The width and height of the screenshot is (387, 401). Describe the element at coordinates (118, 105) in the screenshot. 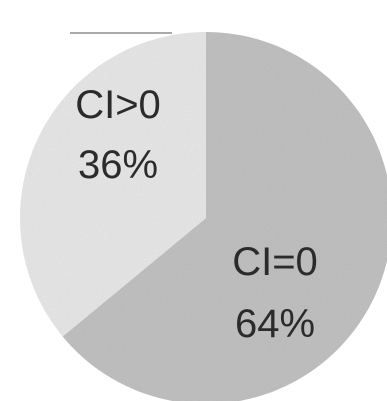

I see `slice-label-ci-gt-0: CI>0` at that location.